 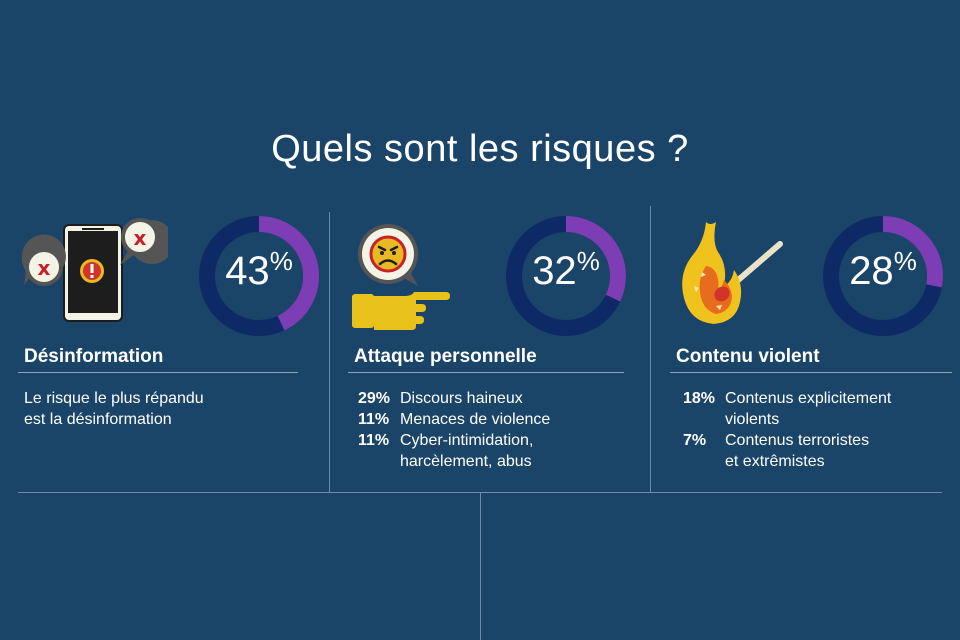 I want to click on donut-desinformation: 43%, so click(x=259, y=276).